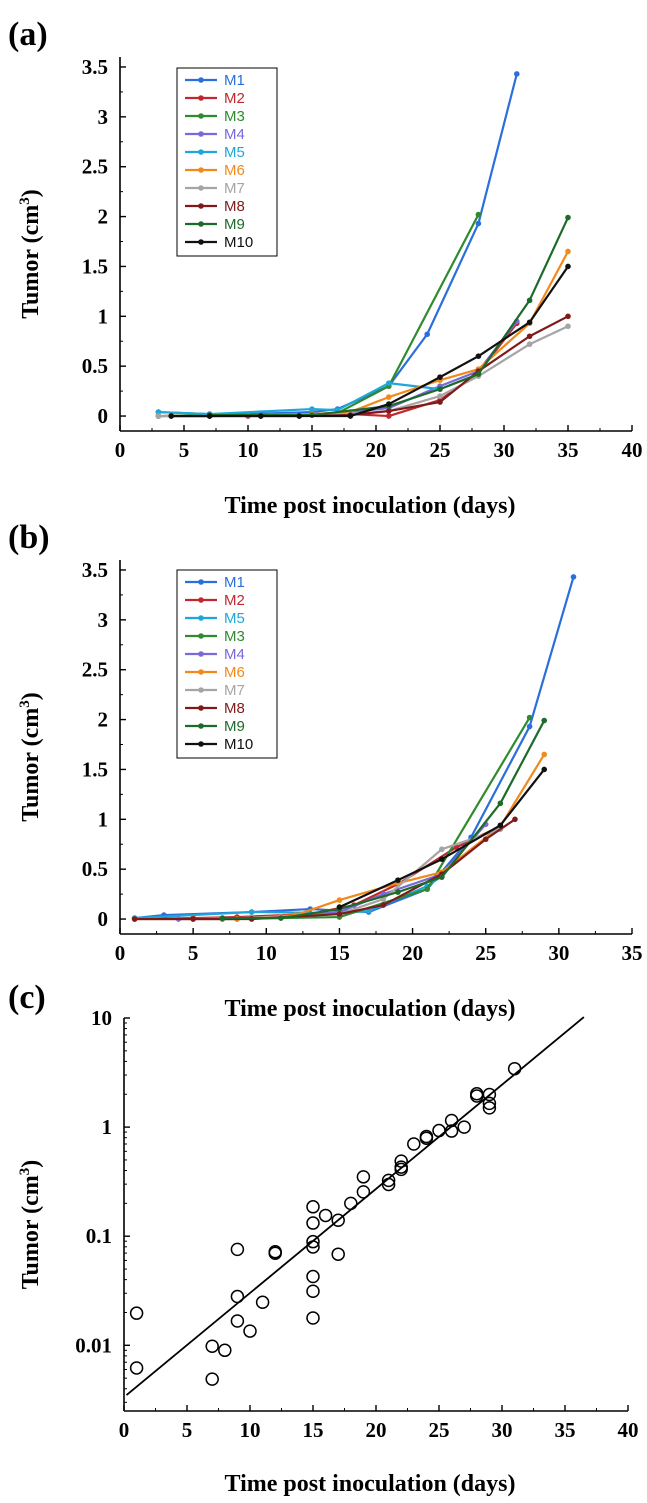 This screenshot has height=1503, width=647. What do you see at coordinates (93, 1345) in the screenshot?
I see `y-tick-label: 0.01` at bounding box center [93, 1345].